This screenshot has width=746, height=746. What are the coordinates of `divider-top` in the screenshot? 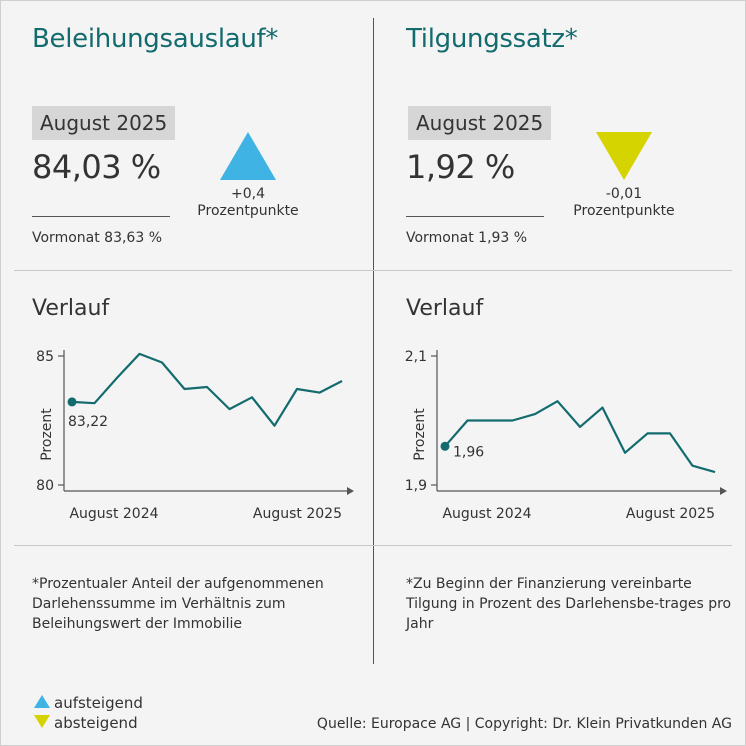 It's located at (373, 270).